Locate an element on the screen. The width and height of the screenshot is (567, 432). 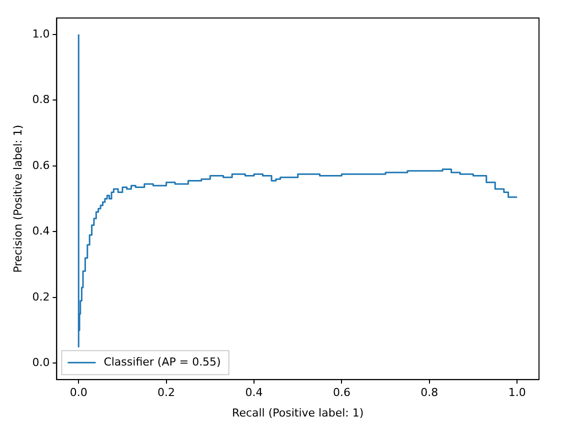
y-tick-label: 0.2 is located at coordinates (41, 297).